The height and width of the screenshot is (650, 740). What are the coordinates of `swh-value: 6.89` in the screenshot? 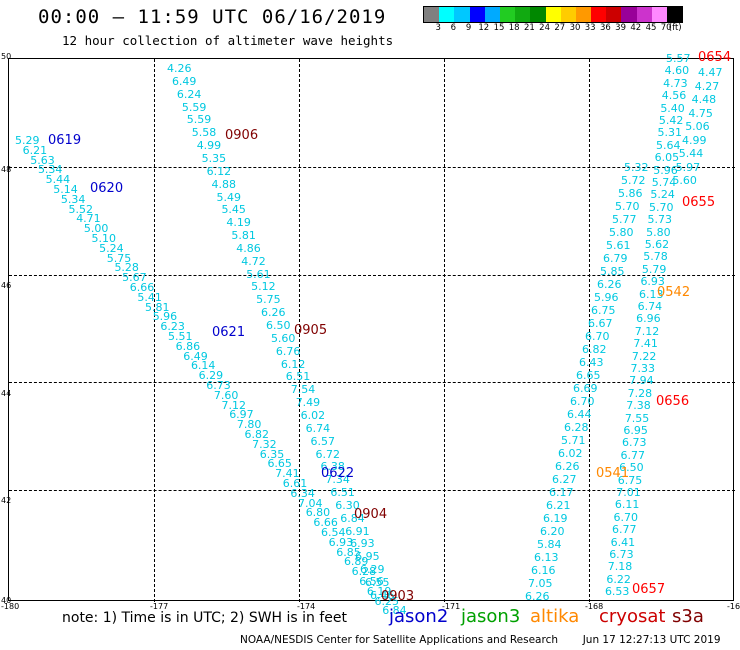 It's located at (356, 562).